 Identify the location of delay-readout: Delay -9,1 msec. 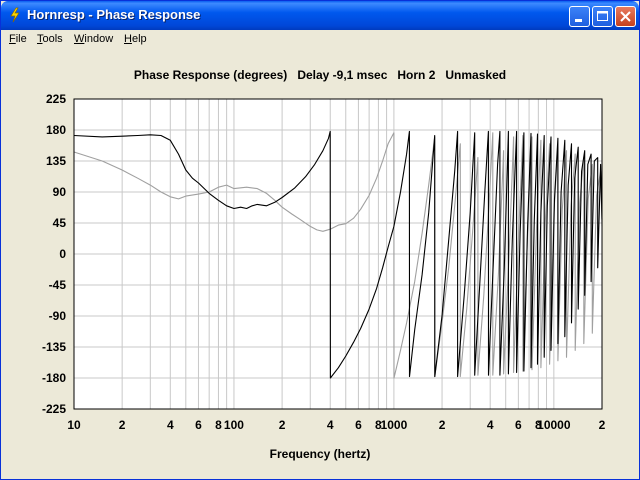
(342, 75).